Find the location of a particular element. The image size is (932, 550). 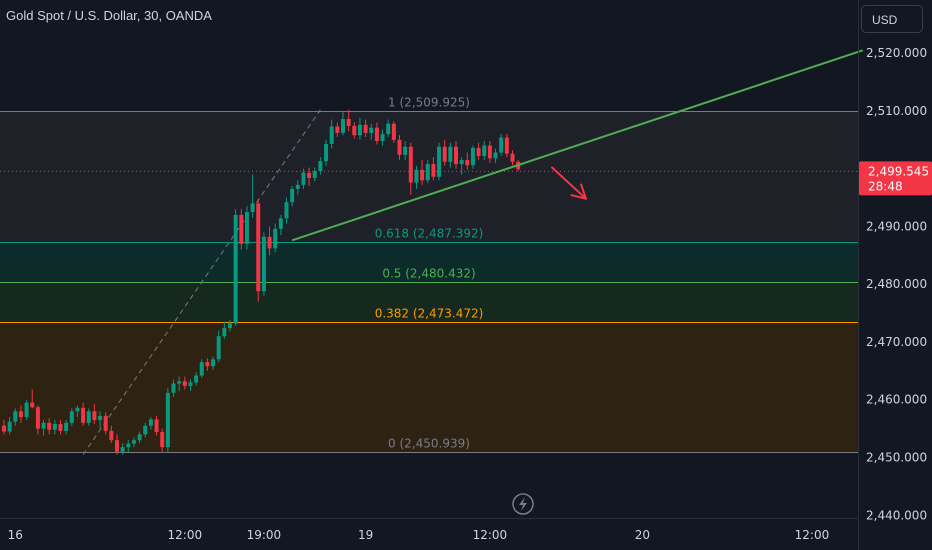

currency-button: USD is located at coordinates (892, 19).